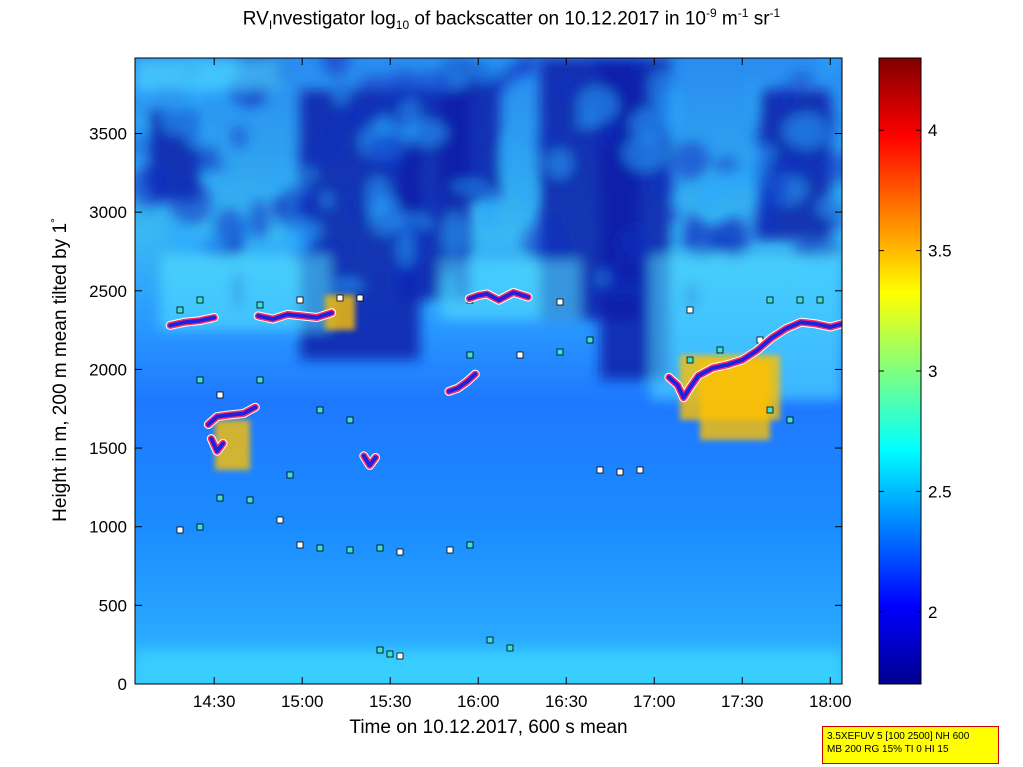  I want to click on colorbar-axis: 2 2.5 3 3.5 4, so click(915, 371).